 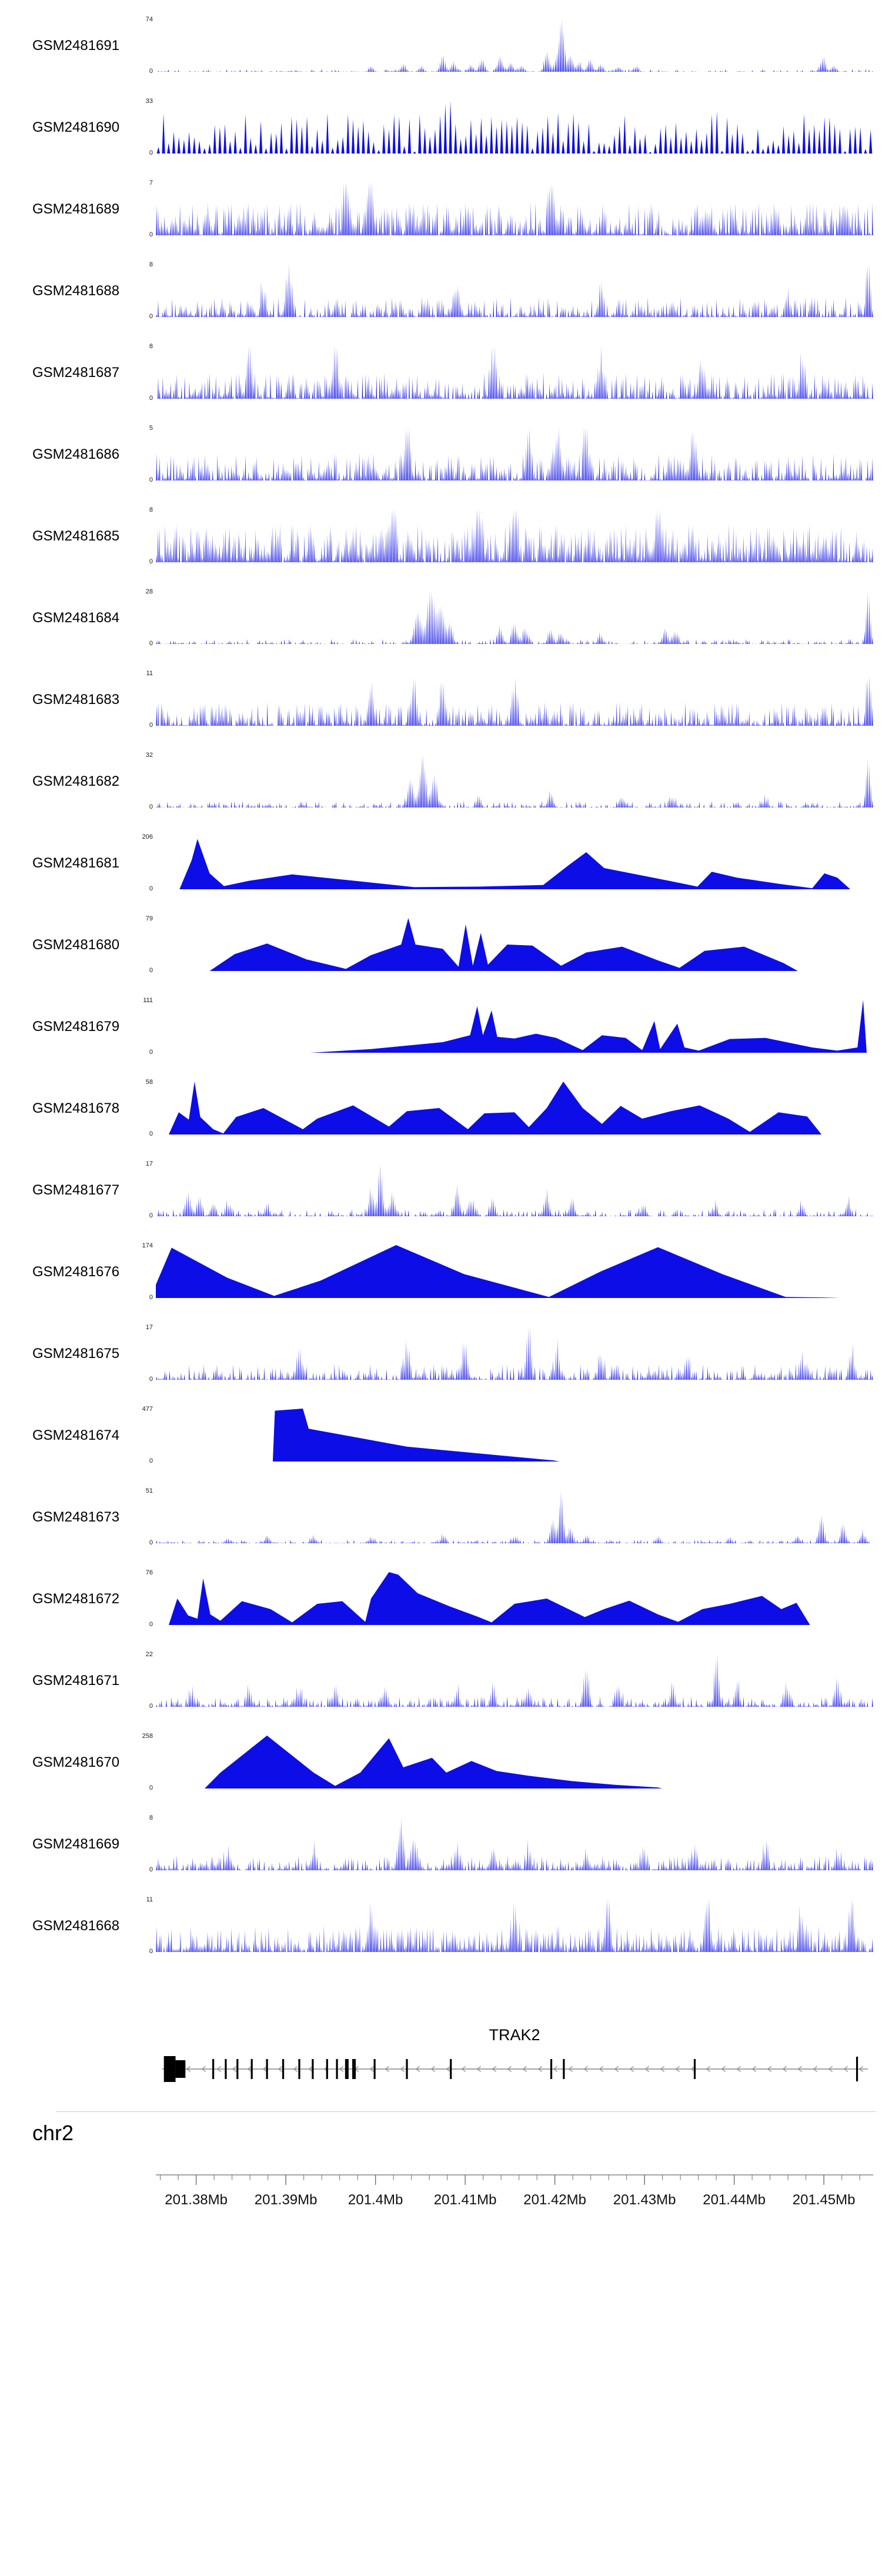 I want to click on y-axis-max-label: 5, so click(x=151, y=428).